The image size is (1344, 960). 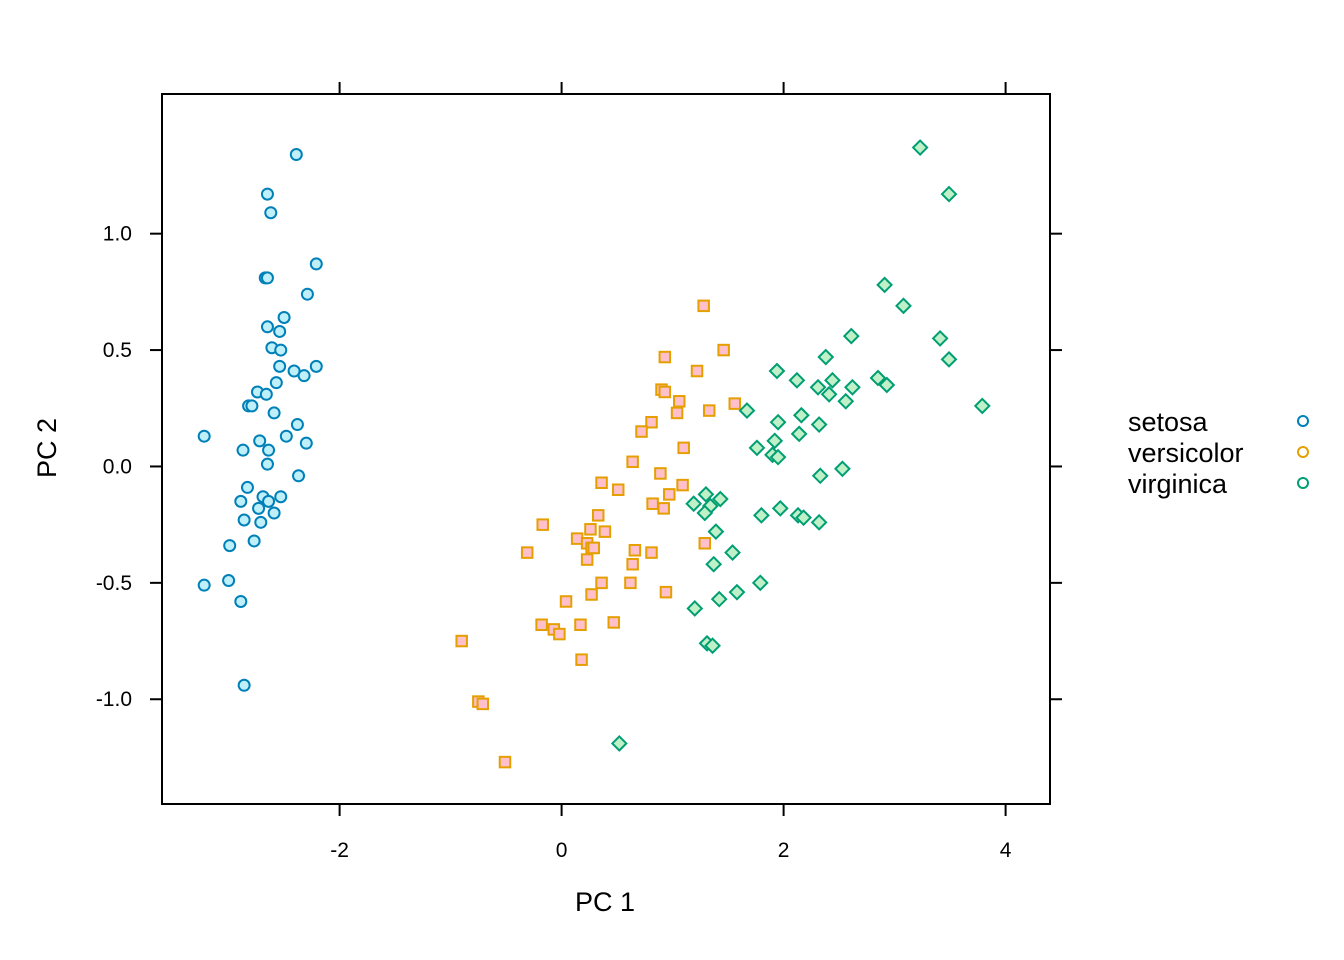 I want to click on x-tick-label: 4, so click(x=1006, y=850).